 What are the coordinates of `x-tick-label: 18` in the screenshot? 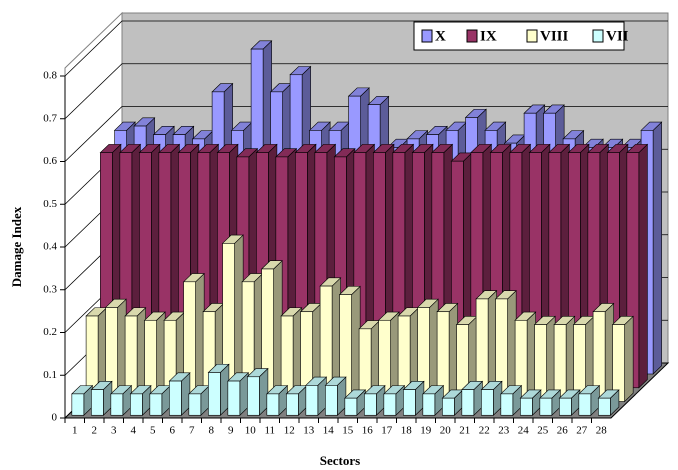 It's located at (407, 431).